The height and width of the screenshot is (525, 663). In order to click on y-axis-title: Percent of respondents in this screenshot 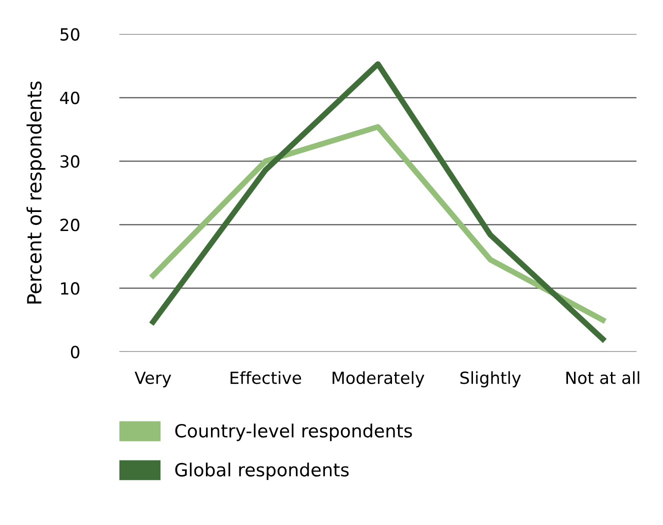, I will do `click(36, 192)`.